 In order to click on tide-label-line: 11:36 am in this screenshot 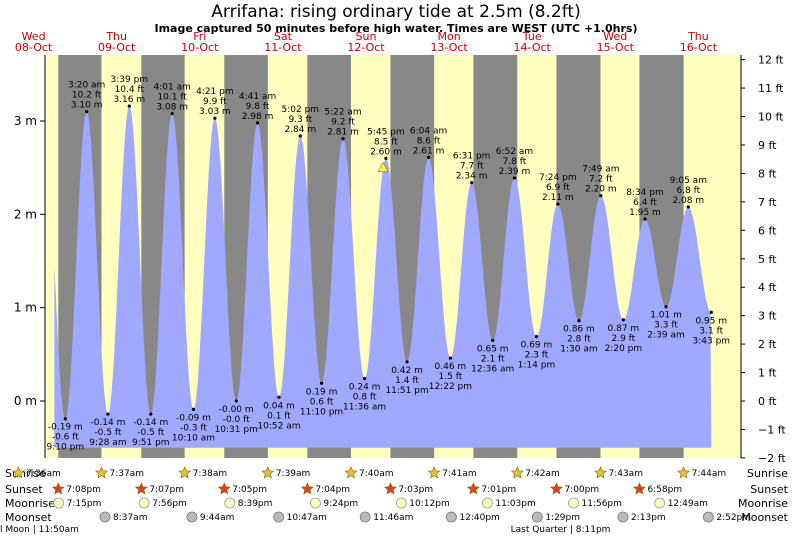, I will do `click(364, 408)`.